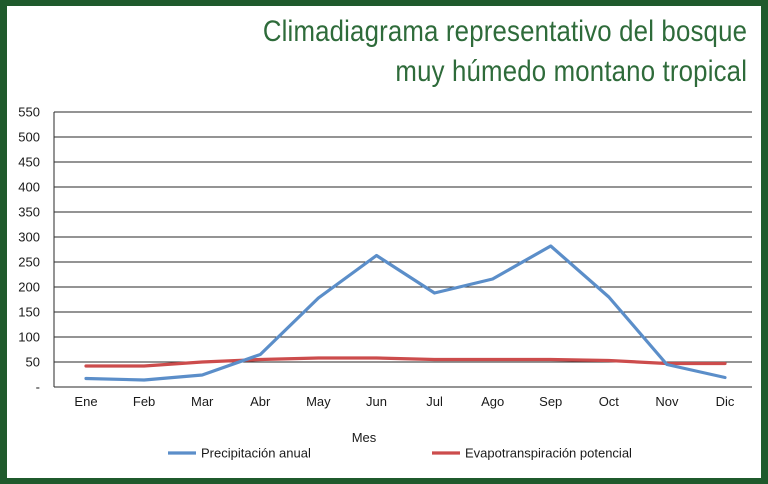  I want to click on chart-title-line-2: muy húmedo montano tropical, so click(571, 71).